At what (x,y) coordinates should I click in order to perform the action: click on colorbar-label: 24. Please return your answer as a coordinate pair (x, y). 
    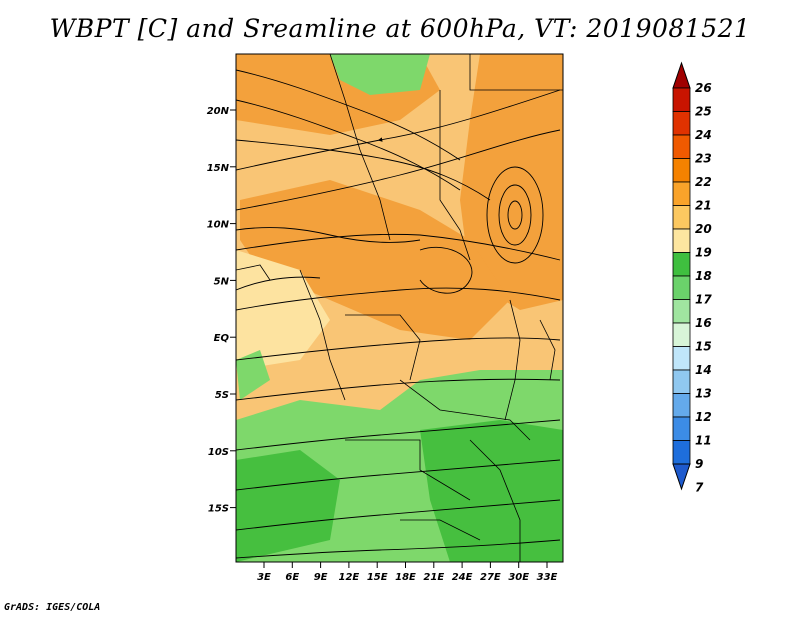
    Looking at the image, I should click on (703, 135).